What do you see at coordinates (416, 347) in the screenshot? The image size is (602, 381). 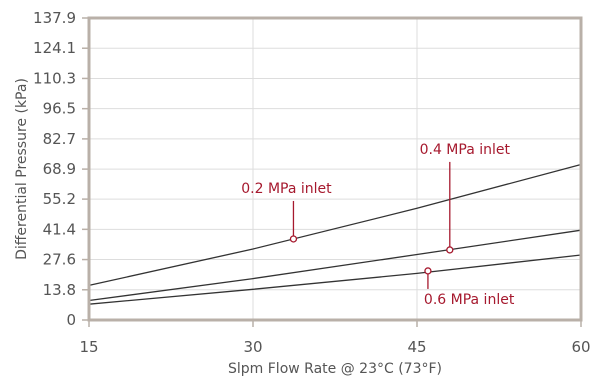 I see `x-tick-label: 45` at bounding box center [416, 347].